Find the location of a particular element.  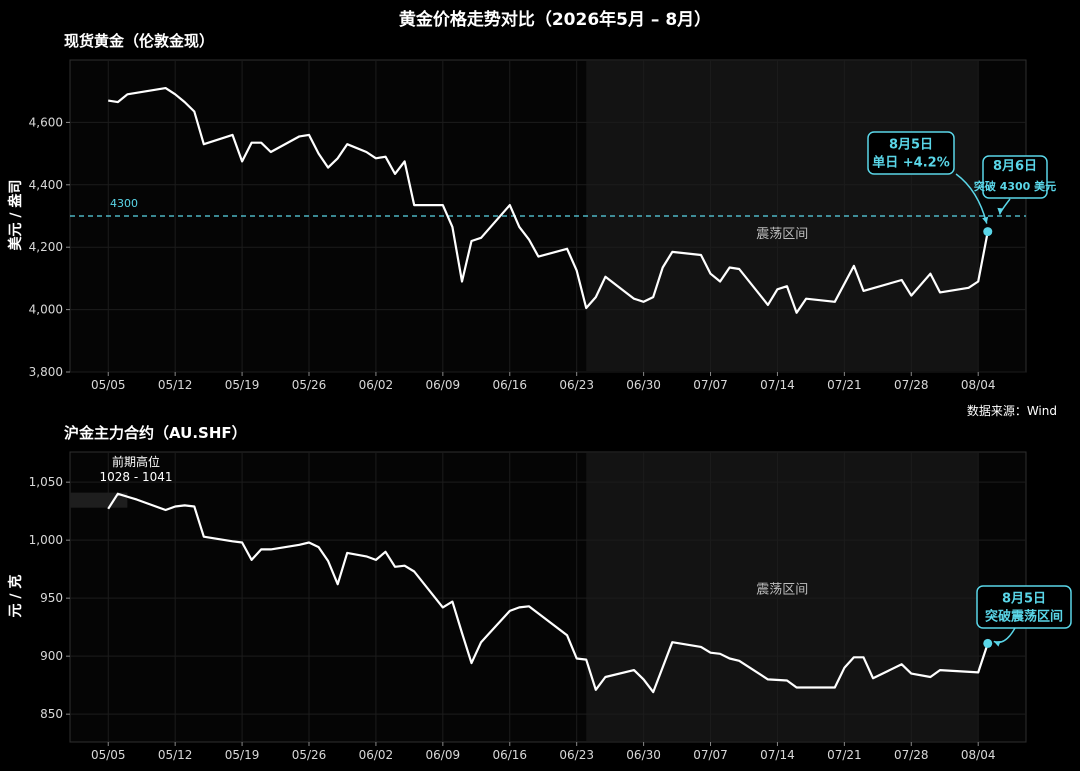

shanghai-gold-x-tick-label: 05/05 is located at coordinates (108, 755).